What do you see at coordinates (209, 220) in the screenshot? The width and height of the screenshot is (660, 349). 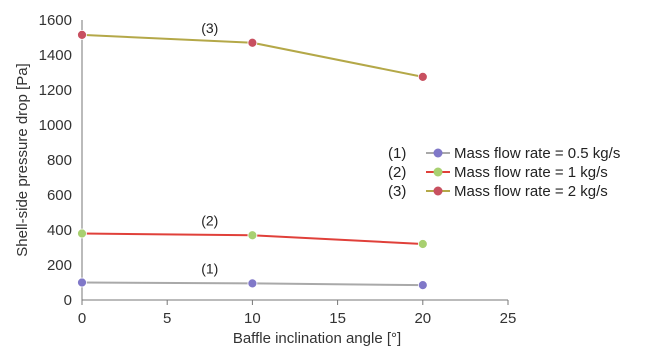 I see `series-annotation-2: (2)` at bounding box center [209, 220].